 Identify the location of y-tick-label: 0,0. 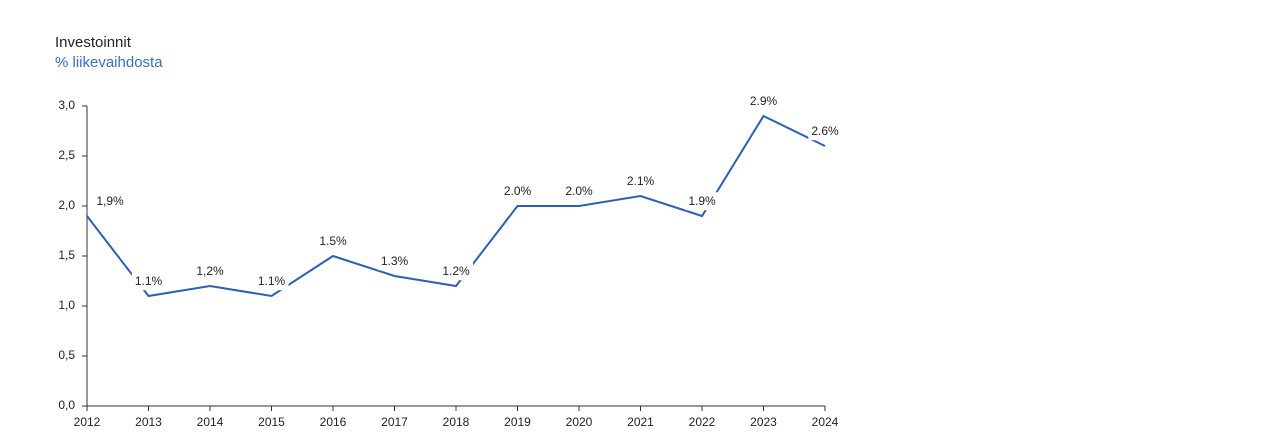
(66, 405).